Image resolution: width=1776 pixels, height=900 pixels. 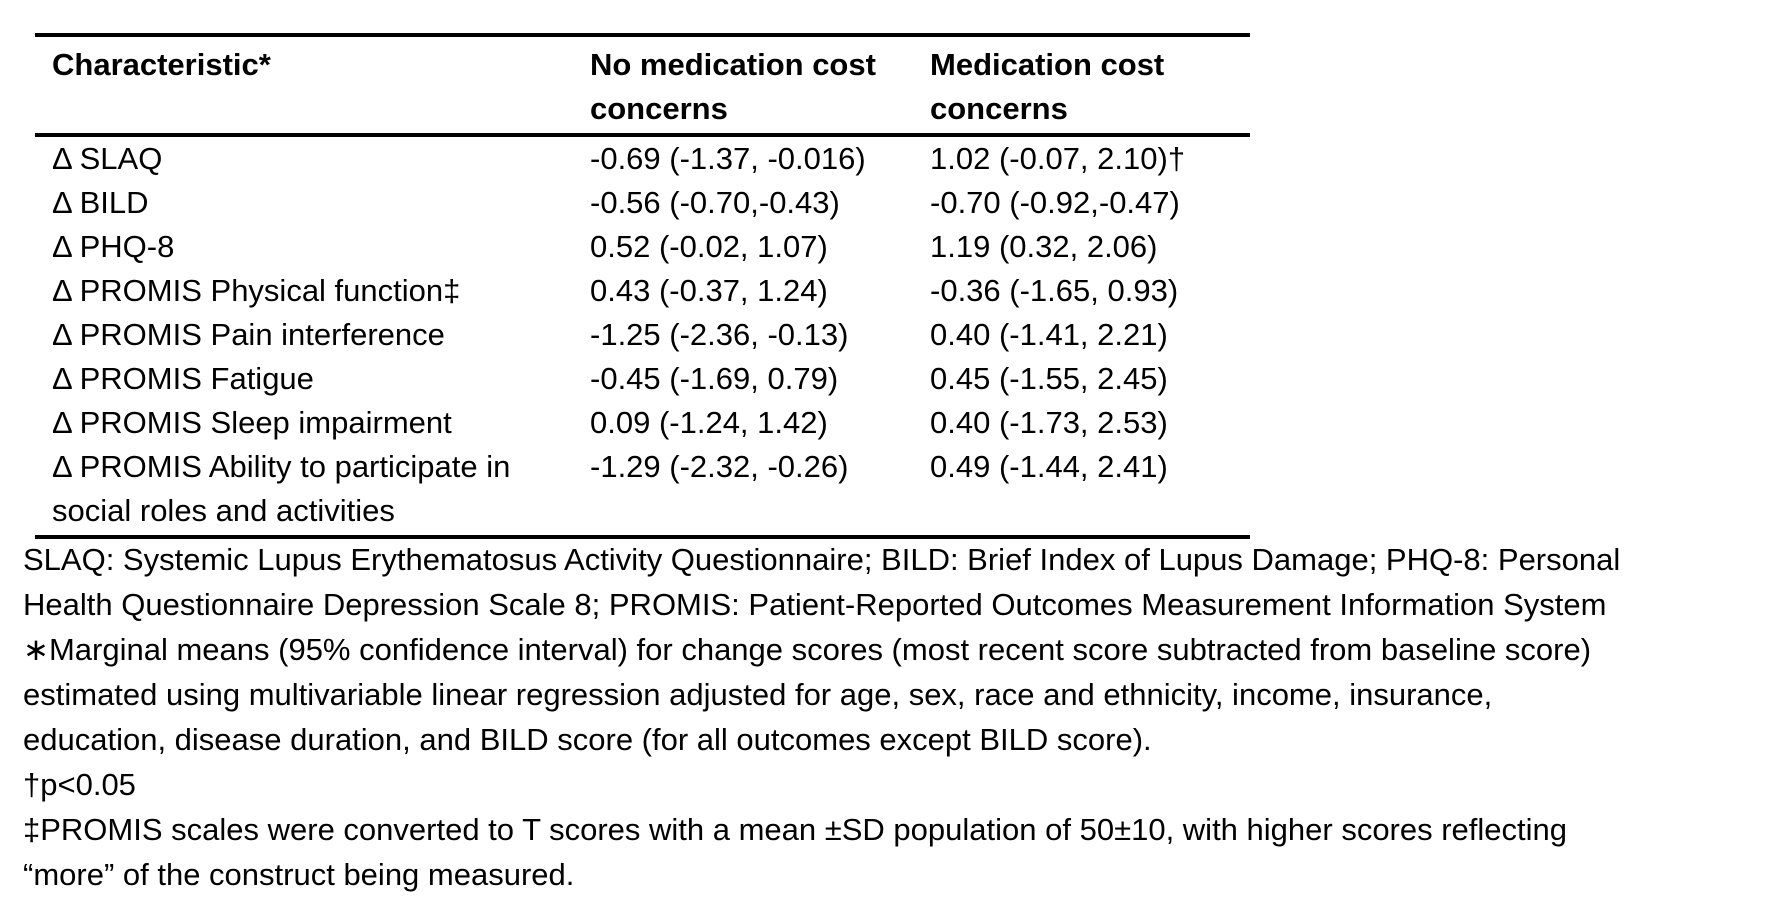 What do you see at coordinates (1090, 492) in the screenshot?
I see `concerns-value-cell: 0.49 (-1.44, 2.41)` at bounding box center [1090, 492].